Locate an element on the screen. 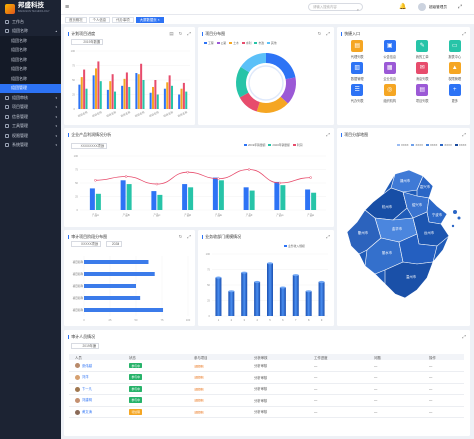 This screenshot has width=474, height=439. city-label: 台州市 is located at coordinates (429, 232).